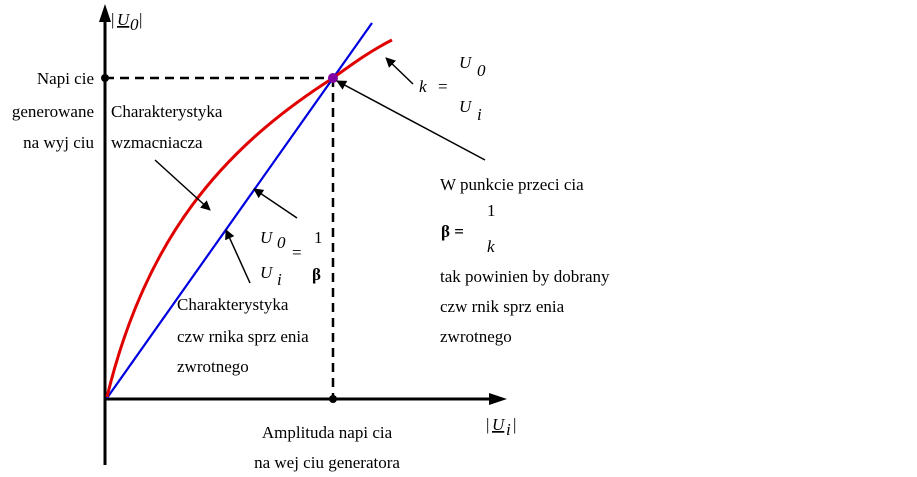 The width and height of the screenshot is (917, 477). I want to click on intersection-label-line3: czw rnik sprz enia, so click(502, 306).